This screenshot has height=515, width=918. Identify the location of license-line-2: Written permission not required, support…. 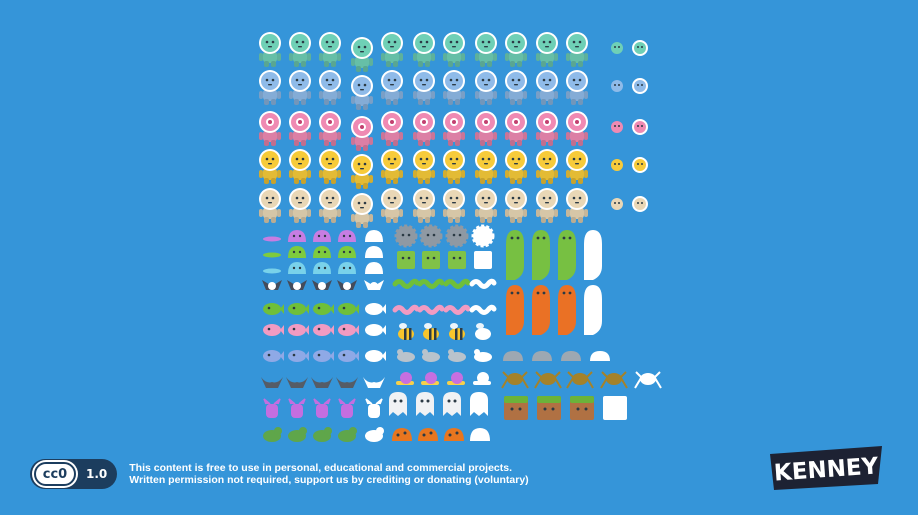
(329, 480).